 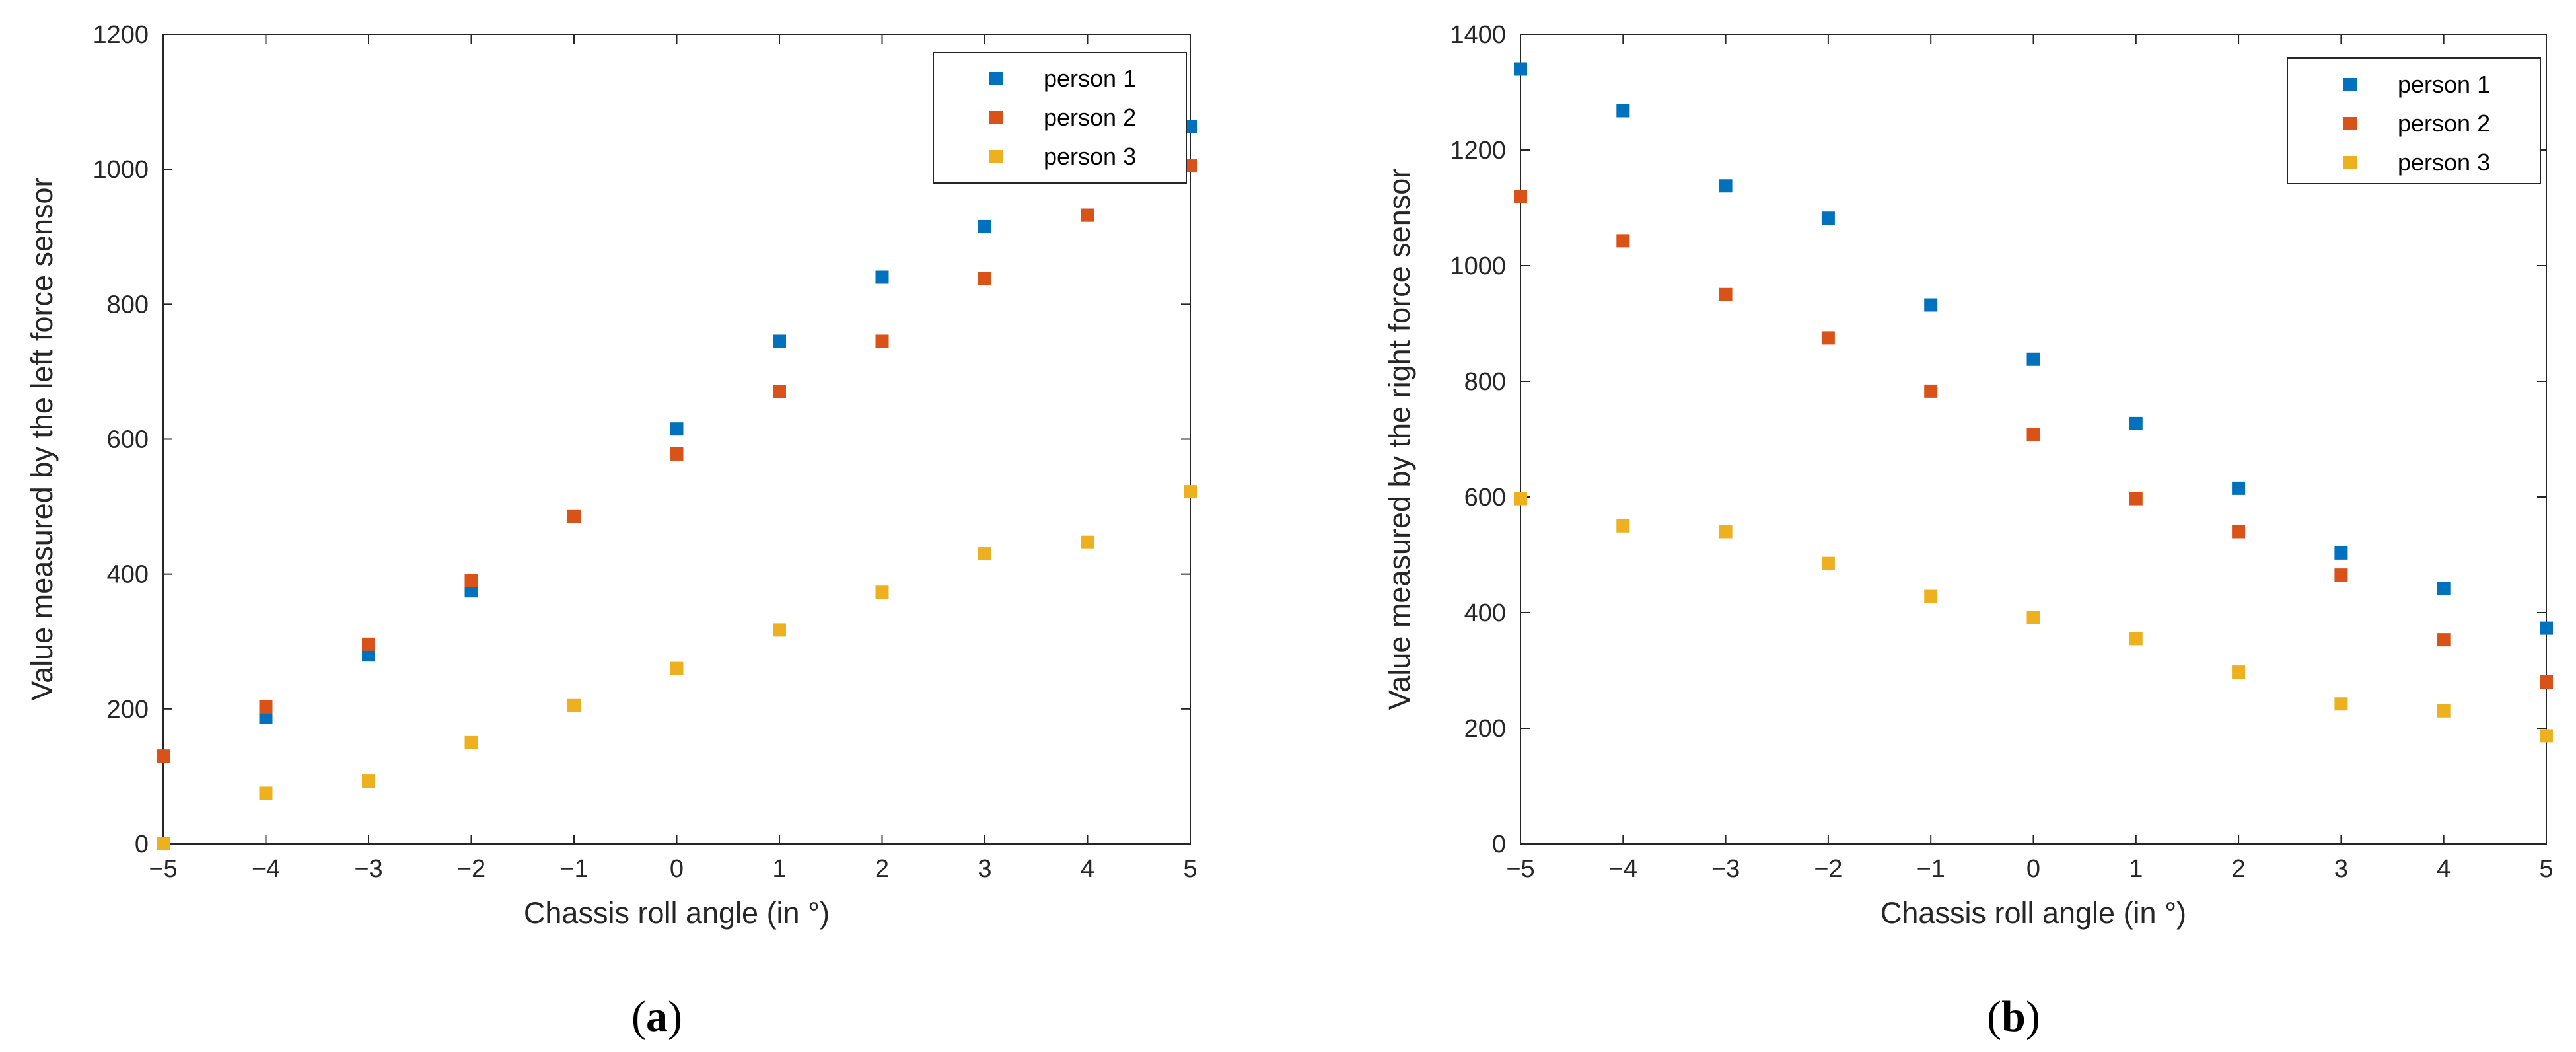 What do you see at coordinates (128, 710) in the screenshot?
I see `y-tick-label: 200` at bounding box center [128, 710].